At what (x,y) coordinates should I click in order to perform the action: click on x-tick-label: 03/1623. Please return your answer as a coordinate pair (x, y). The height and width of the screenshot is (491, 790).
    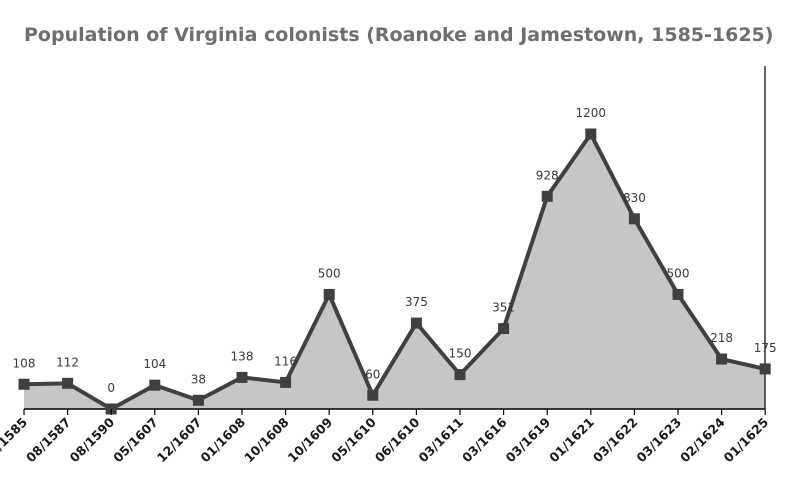
    Looking at the image, I should click on (658, 440).